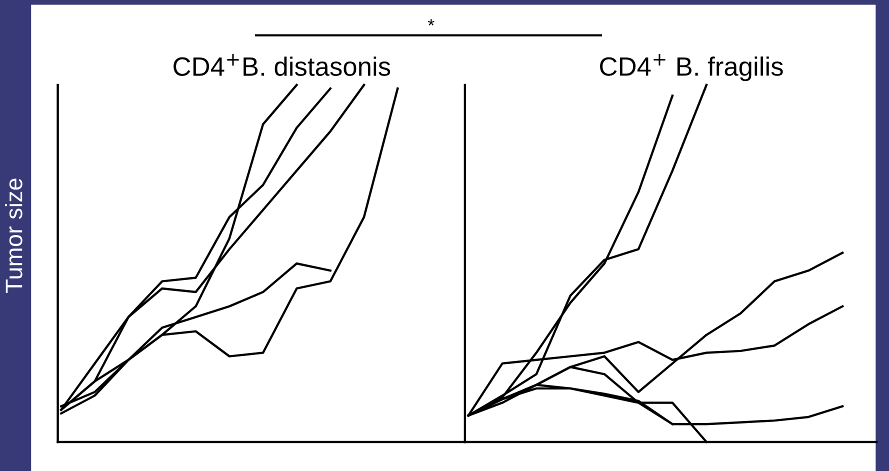  What do you see at coordinates (282, 65) in the screenshot?
I see `chart-title: CD4$^{+}$B. distasonis` at bounding box center [282, 65].